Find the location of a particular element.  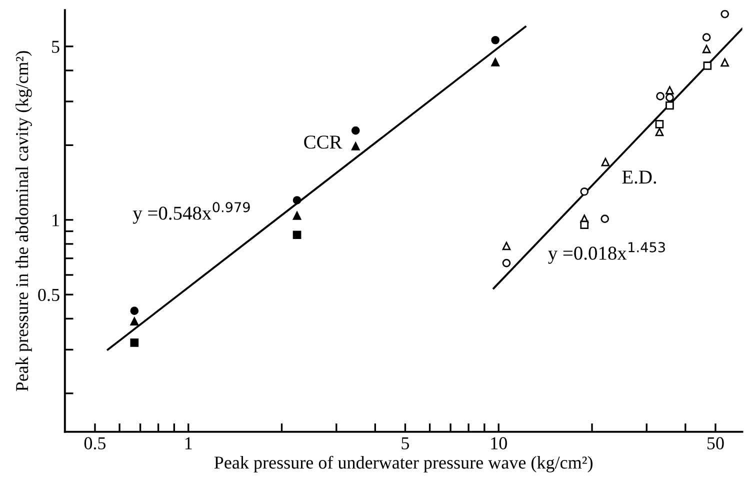

y-tick-label: 1 is located at coordinates (55, 220).